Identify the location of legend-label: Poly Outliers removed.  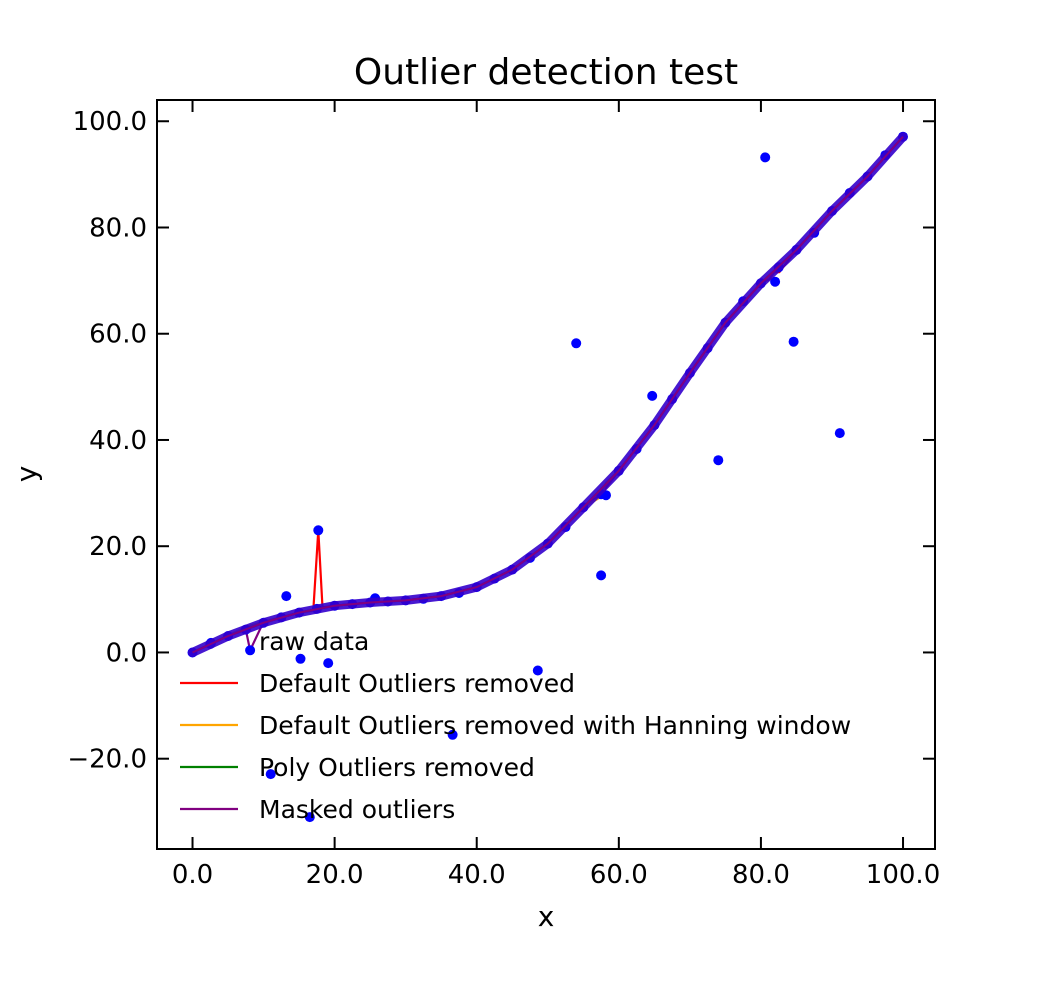
(397, 767).